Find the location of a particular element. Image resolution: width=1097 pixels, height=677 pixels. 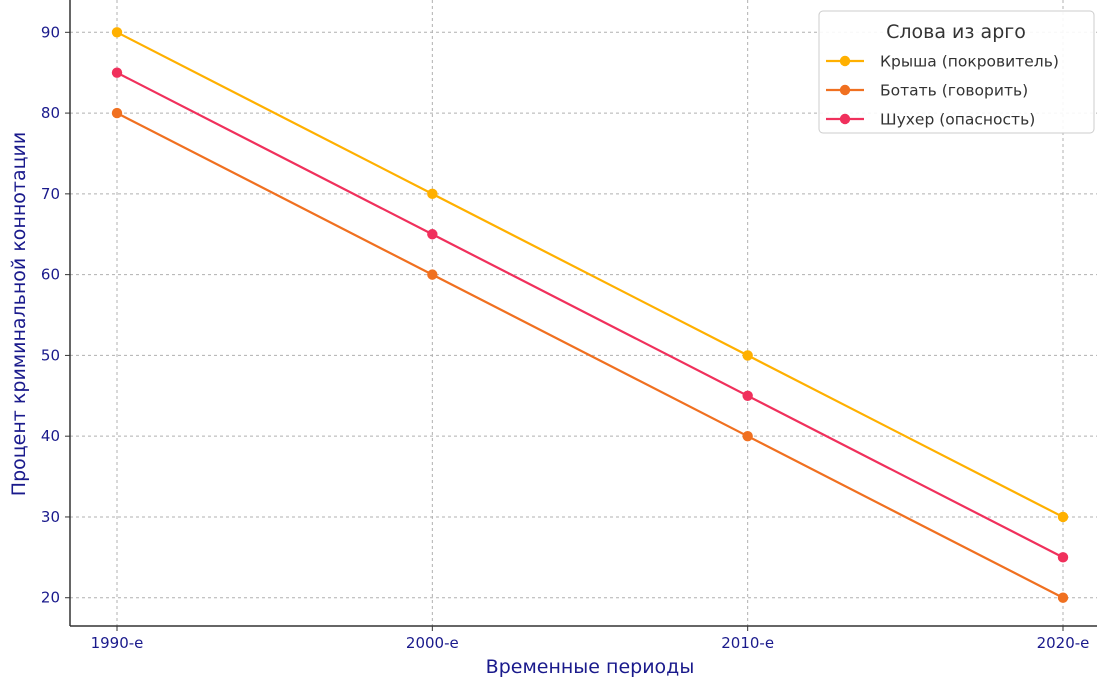

y-tick-label: 30 is located at coordinates (50, 517).